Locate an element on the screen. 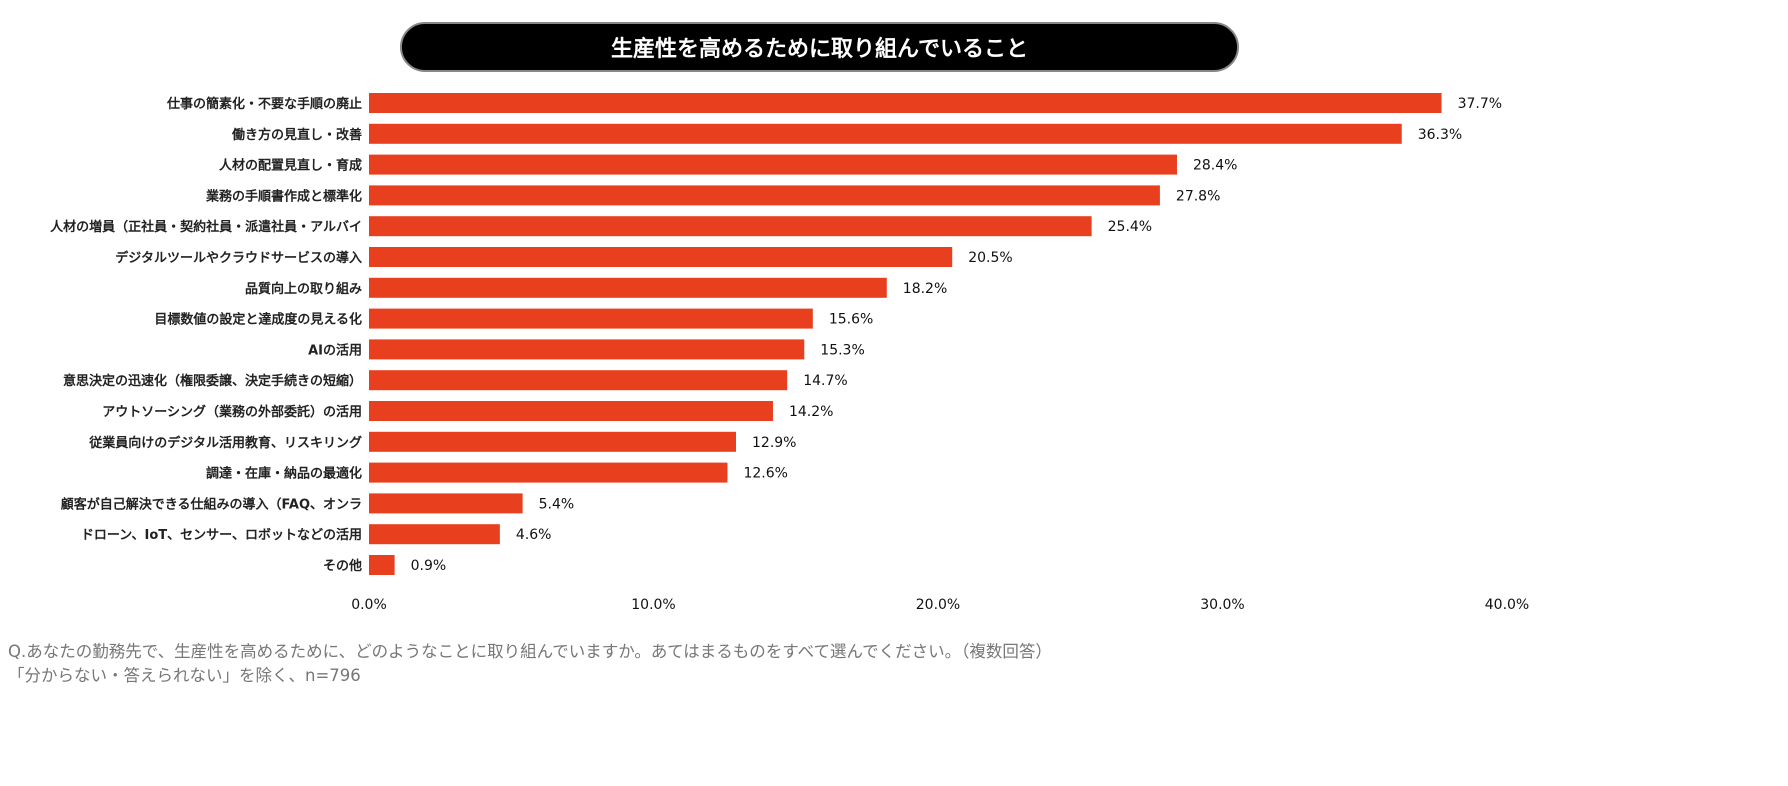 Image resolution: width=1788 pixels, height=786 pixels. data-label: 28.4% is located at coordinates (1215, 166).